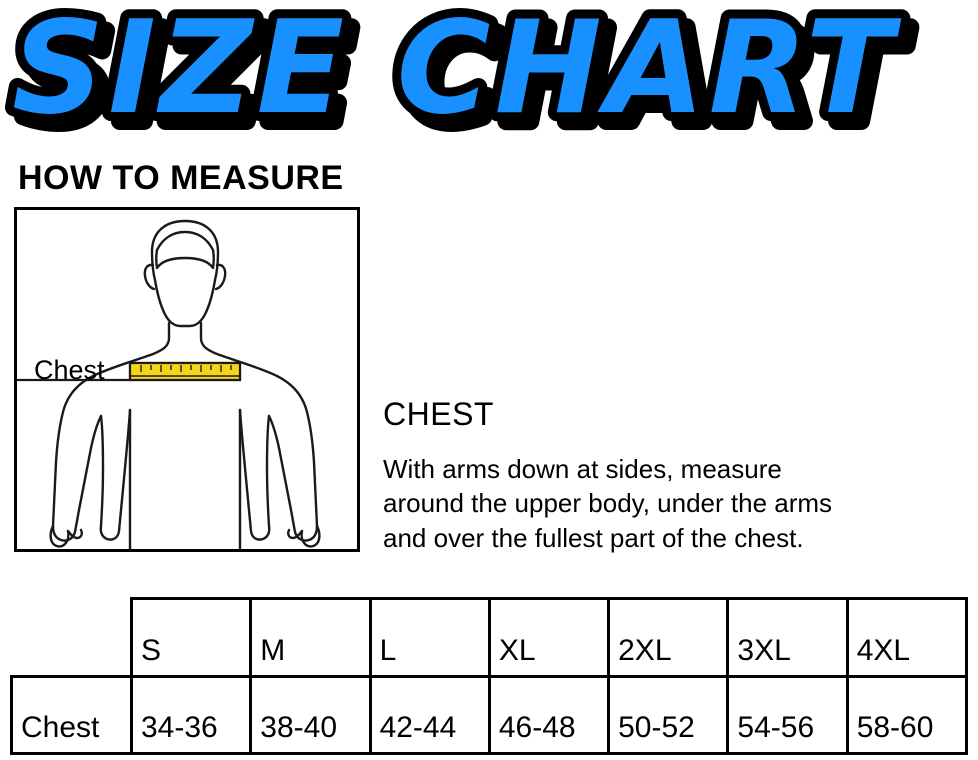 The height and width of the screenshot is (760, 978). I want to click on how-to-measure-heading: HOW TO MEASURE, so click(181, 178).